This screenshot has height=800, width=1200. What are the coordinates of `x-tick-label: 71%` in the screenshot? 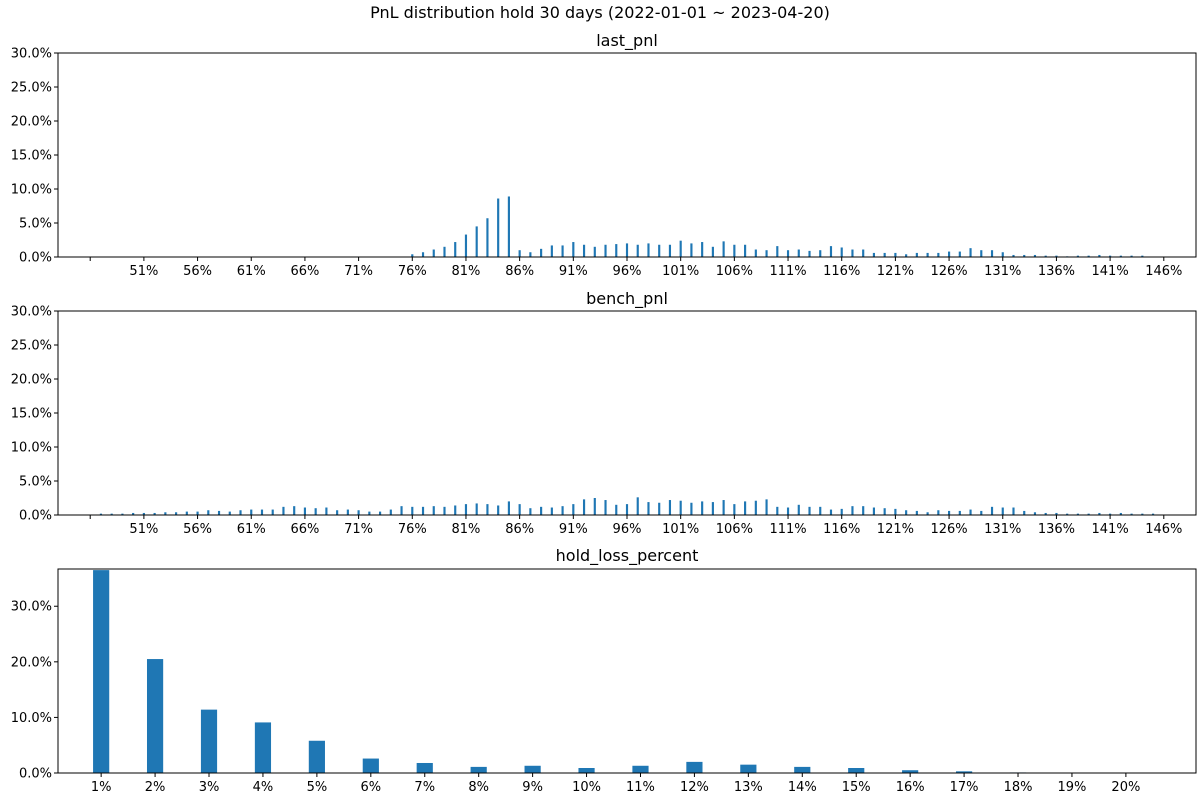 It's located at (358, 529).